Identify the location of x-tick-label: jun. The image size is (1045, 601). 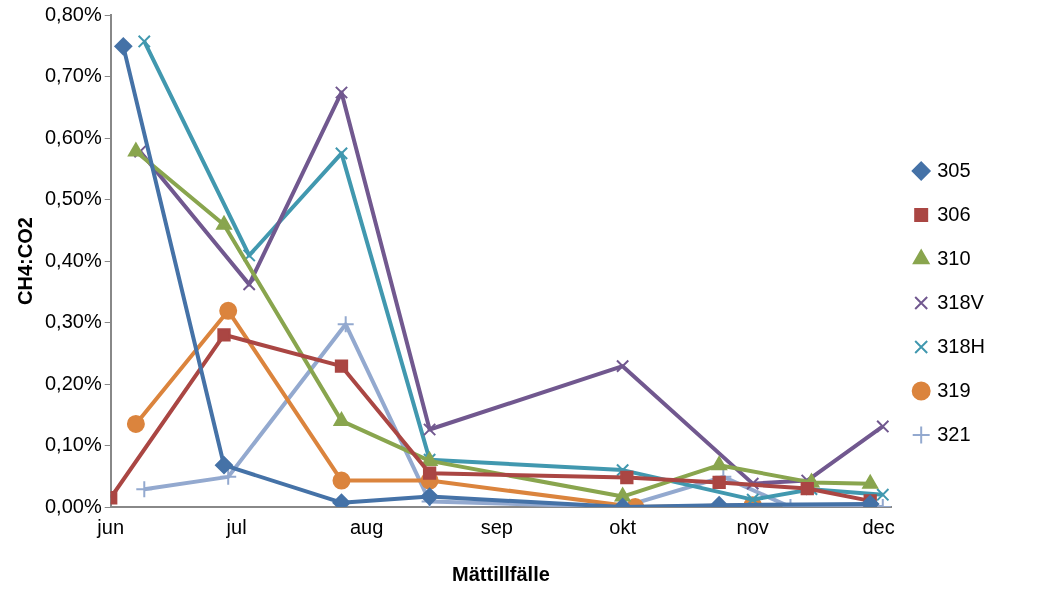
(110, 526).